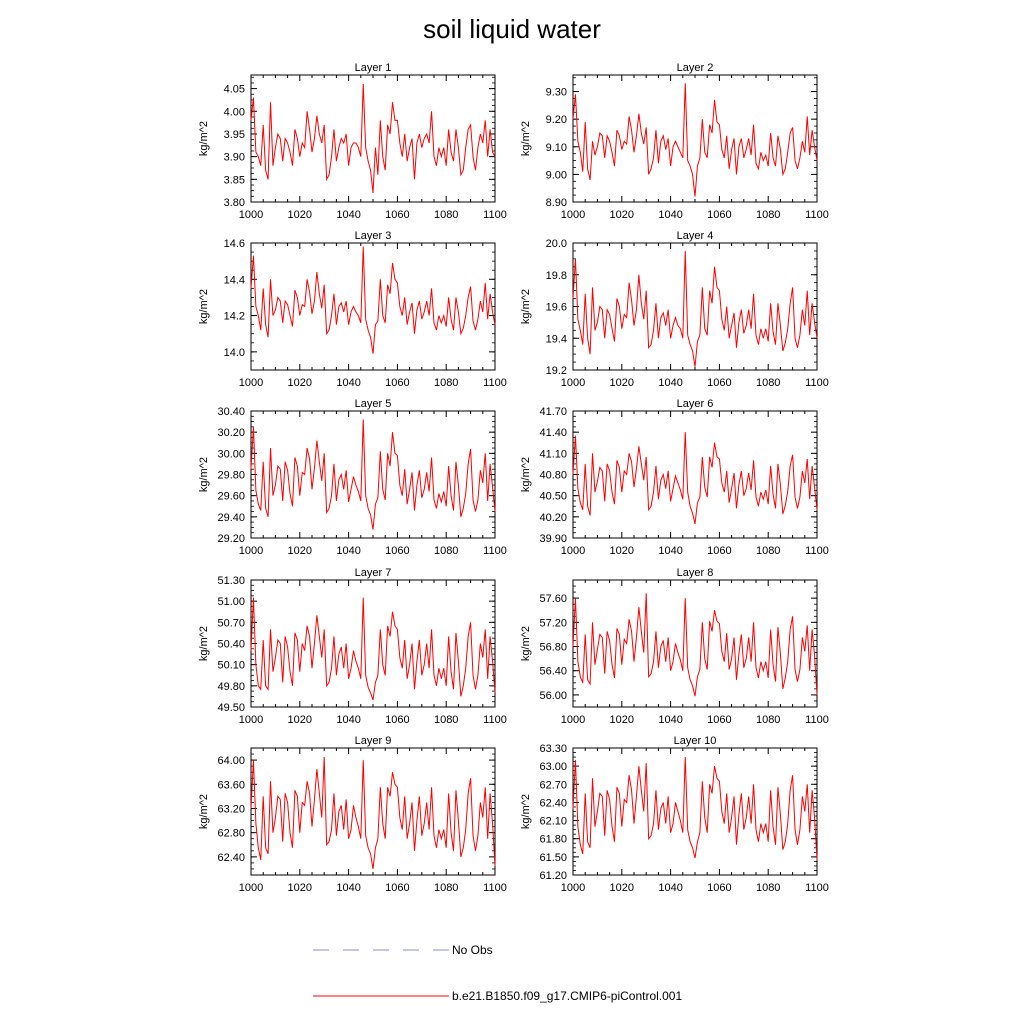 The image size is (1024, 1024). I want to click on y-tick-label: 61.80, so click(553, 840).